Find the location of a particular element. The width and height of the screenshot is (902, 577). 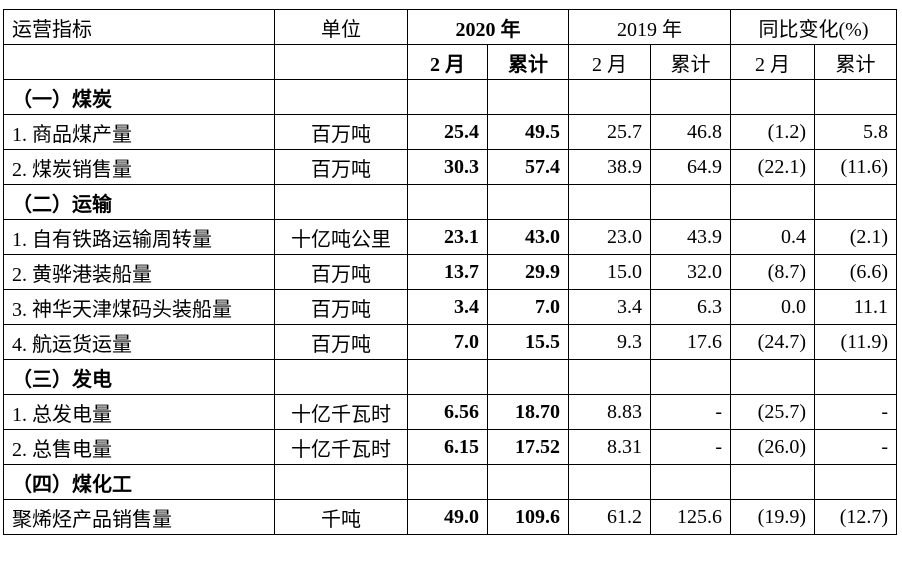

header-feb-2020: 2 月 is located at coordinates (447, 62).